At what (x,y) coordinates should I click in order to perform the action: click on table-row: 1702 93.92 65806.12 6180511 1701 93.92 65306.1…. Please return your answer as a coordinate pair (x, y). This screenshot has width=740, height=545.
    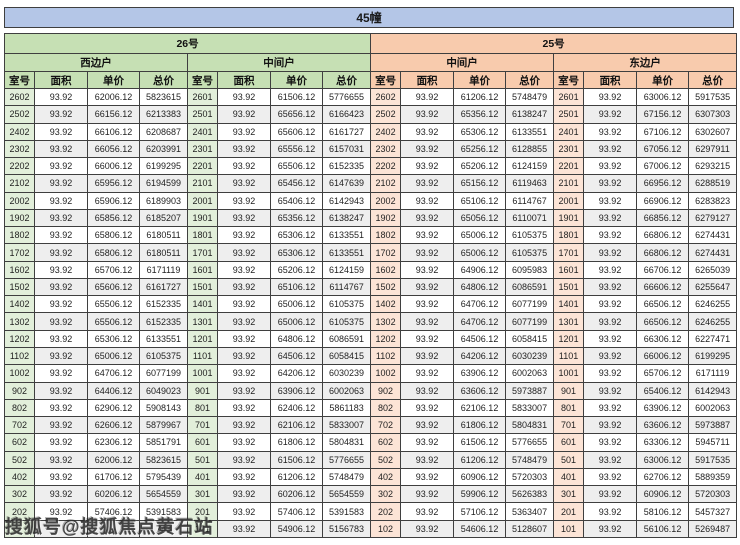
    Looking at the image, I should click on (371, 252).